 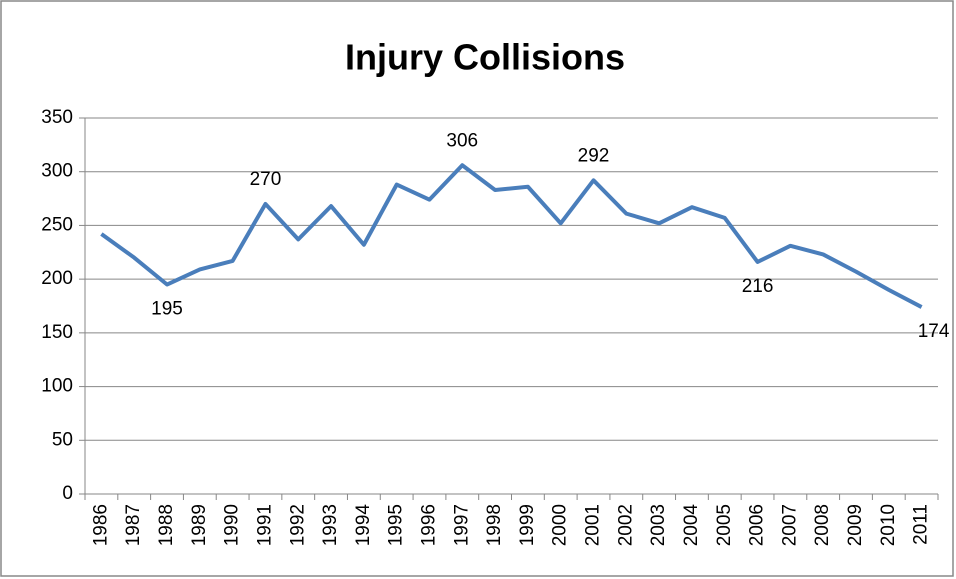 What do you see at coordinates (921, 524) in the screenshot?
I see `x-tick-label: 2011` at bounding box center [921, 524].